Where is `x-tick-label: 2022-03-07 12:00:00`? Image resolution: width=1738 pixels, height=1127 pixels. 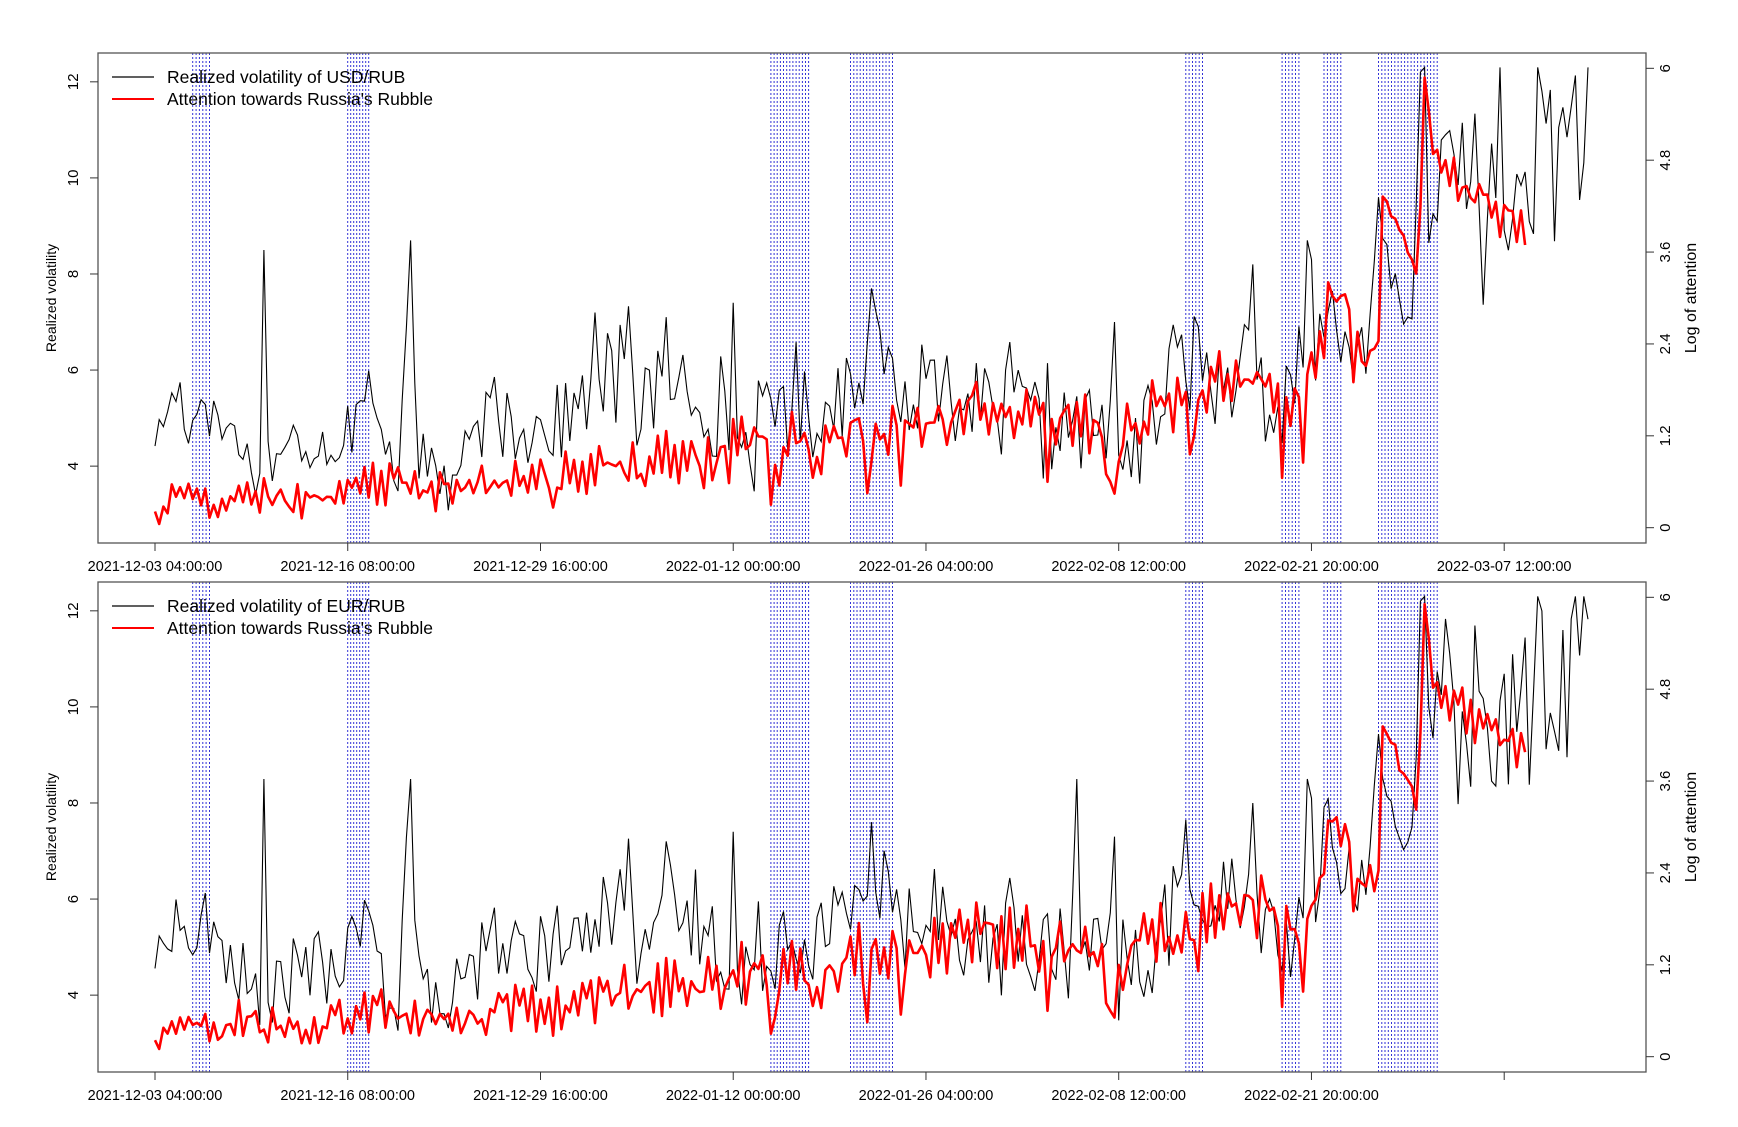
x-tick-label: 2022-03-07 12:00:00 is located at coordinates (1504, 567).